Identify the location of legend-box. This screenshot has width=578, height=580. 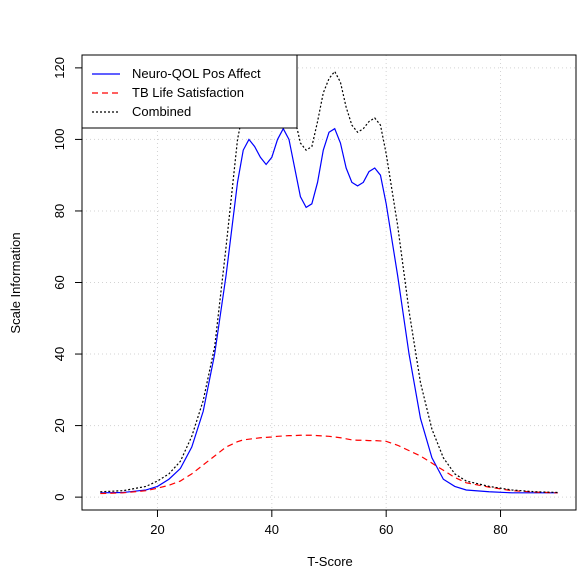
(189, 91).